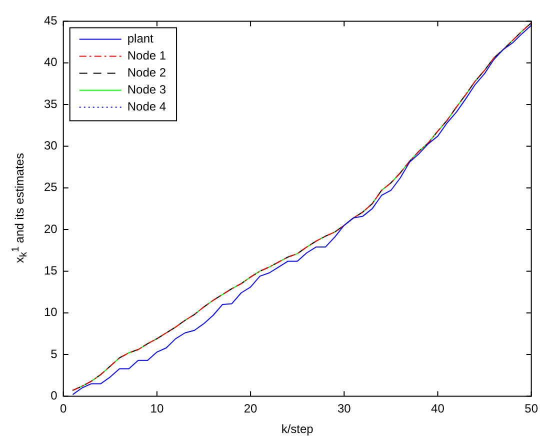 The height and width of the screenshot is (445, 552). I want to click on y-tick-label: 10, so click(51, 312).